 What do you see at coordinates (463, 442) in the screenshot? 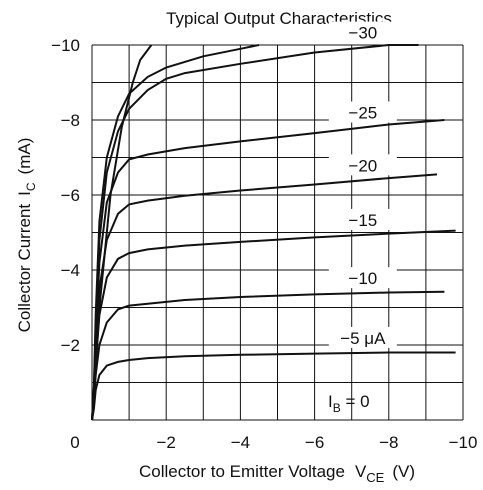
I see `x-tick-label: −10` at bounding box center [463, 442].